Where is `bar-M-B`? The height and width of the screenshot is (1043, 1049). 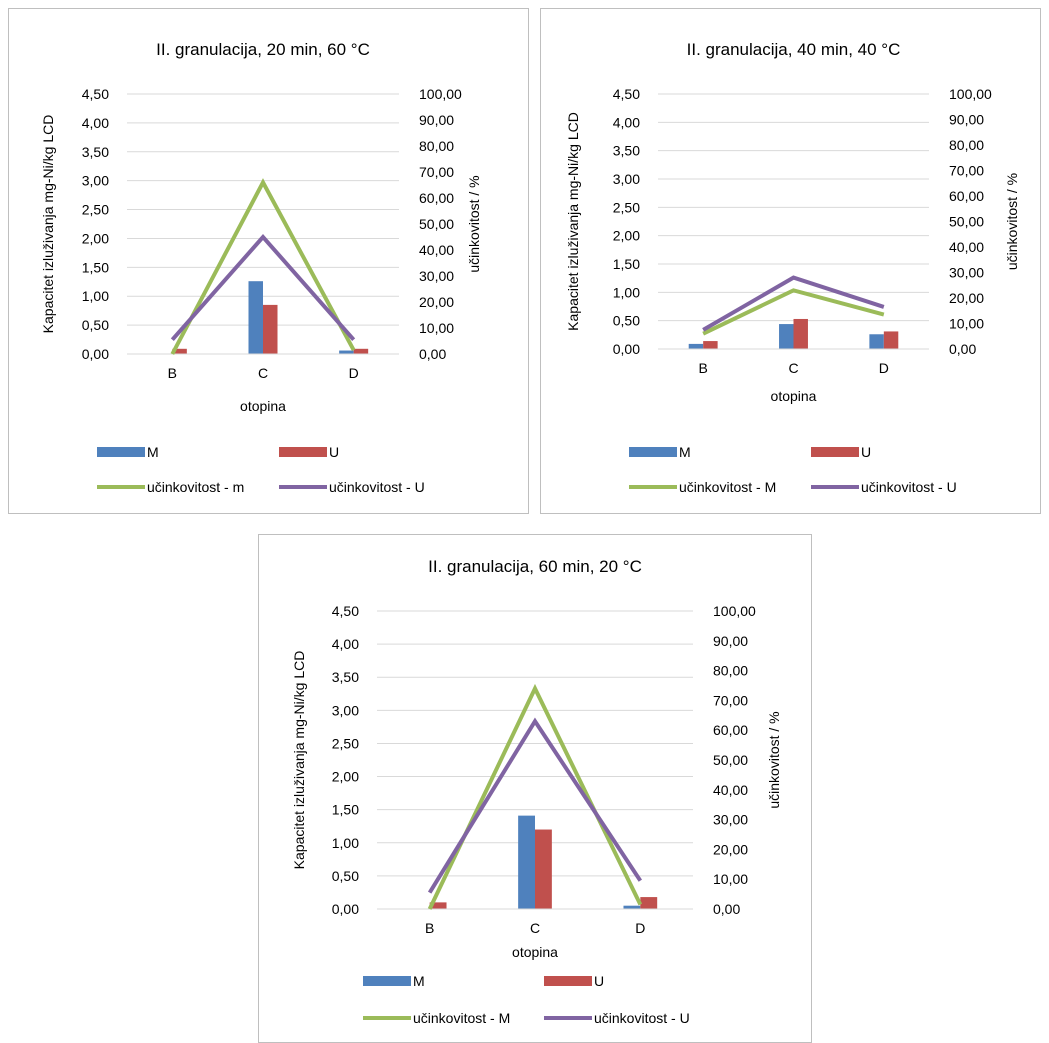
bar-M-B is located at coordinates (696, 346).